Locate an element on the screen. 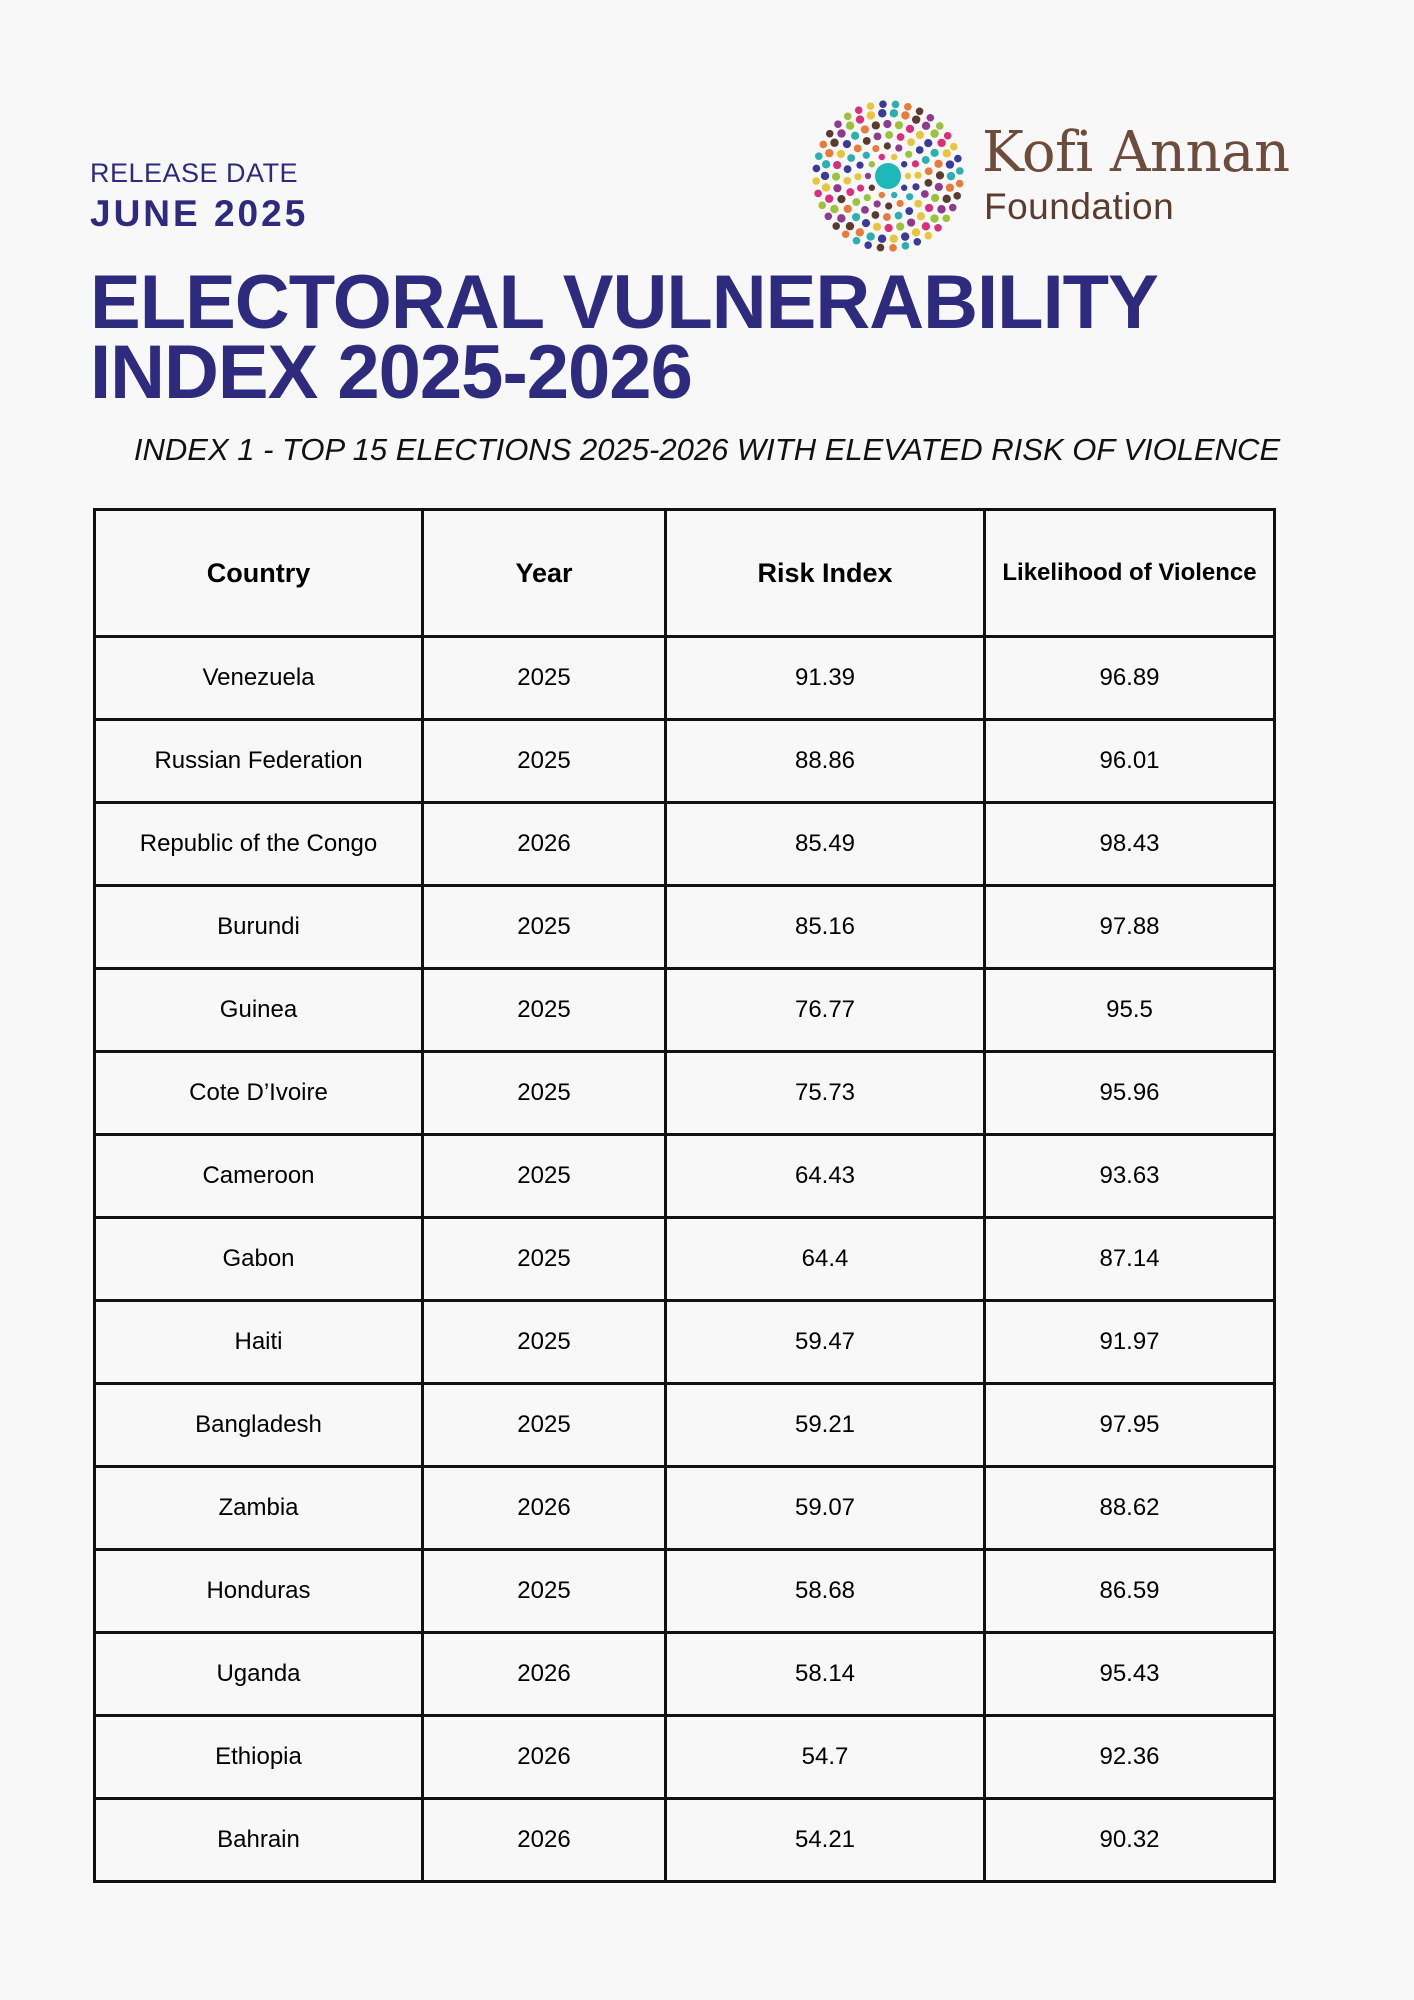 Image resolution: width=1414 pixels, height=2000 pixels. cell-country: Bahrain is located at coordinates (258, 1840).